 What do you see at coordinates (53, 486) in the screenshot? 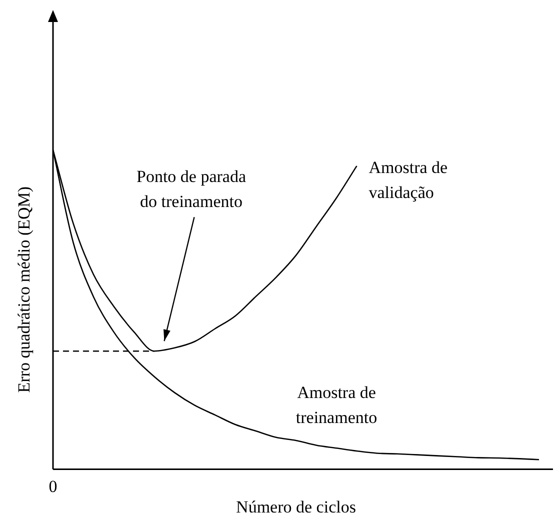
I see `text: 0` at bounding box center [53, 486].